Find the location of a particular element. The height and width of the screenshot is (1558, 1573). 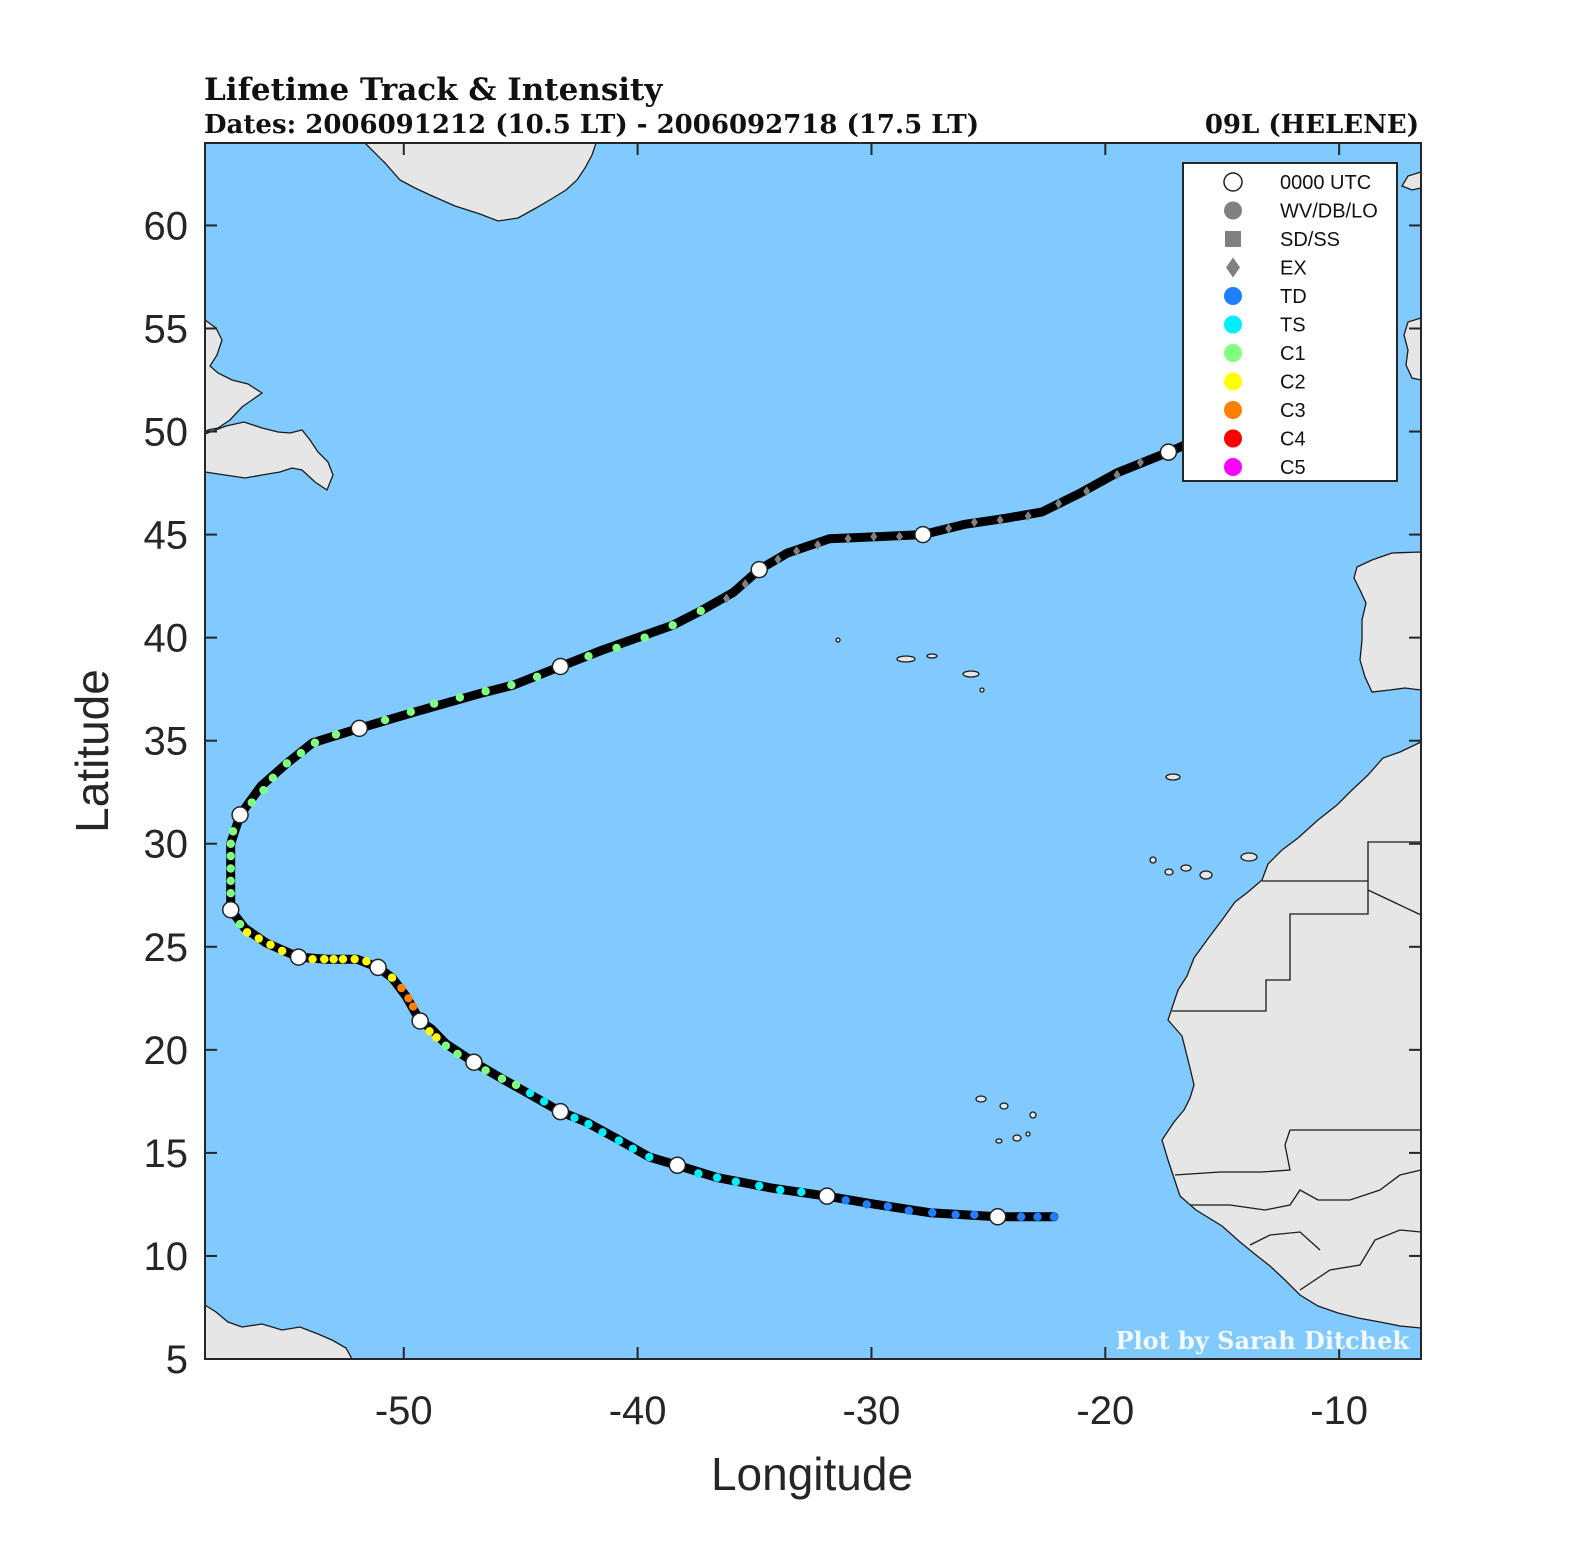

land-newfoundland-island is located at coordinates (269, 456).